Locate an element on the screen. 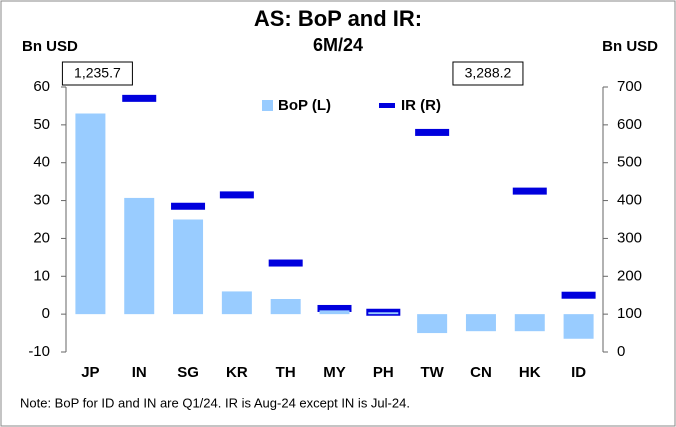  y2-tick-label: 700 is located at coordinates (629, 86).